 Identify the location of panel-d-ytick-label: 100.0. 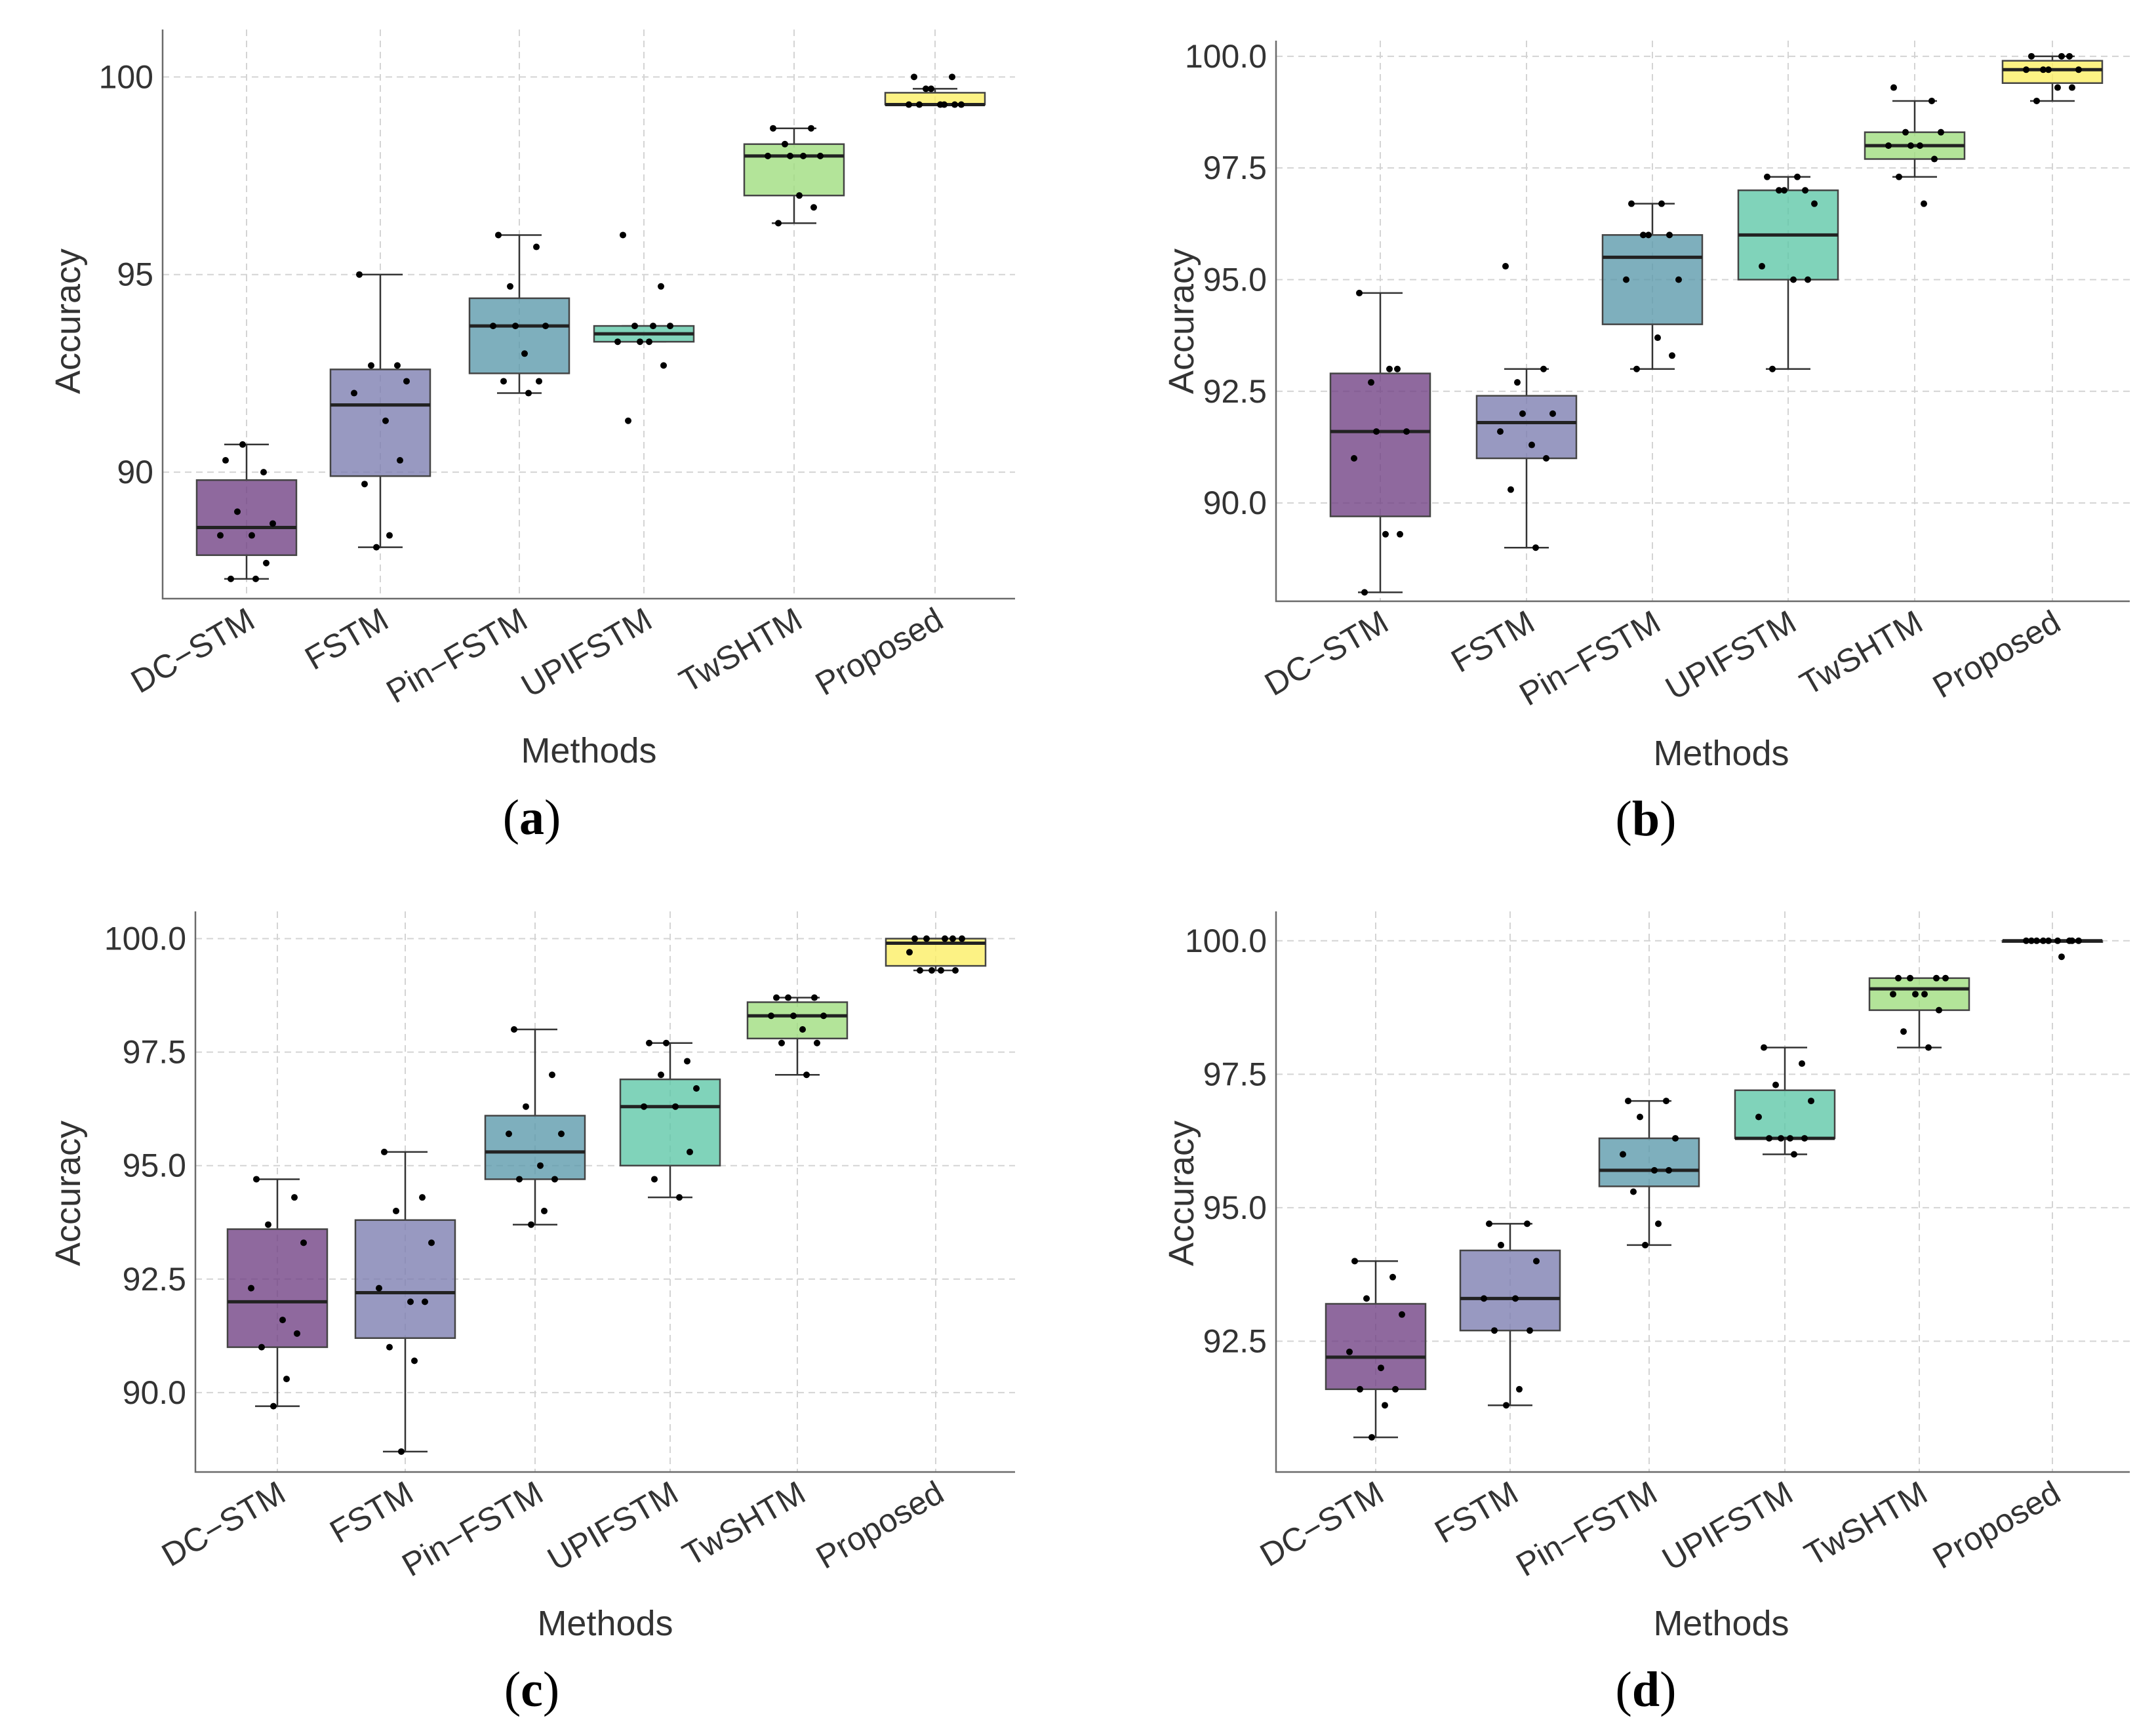
(1226, 941).